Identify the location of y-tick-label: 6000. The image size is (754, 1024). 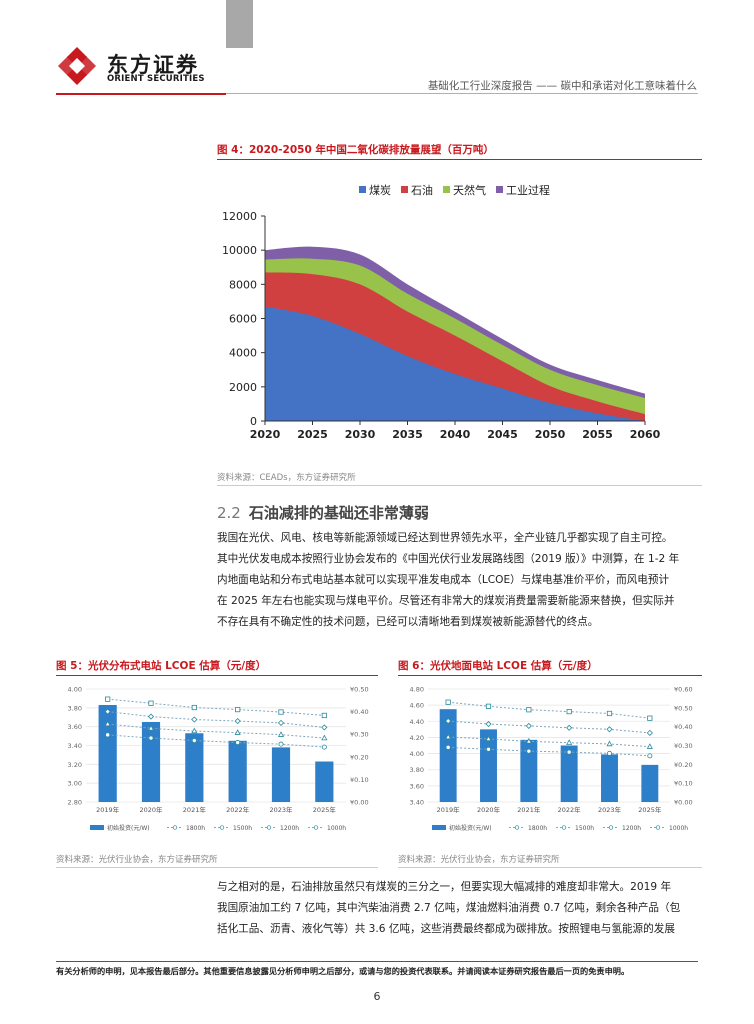
(243, 319).